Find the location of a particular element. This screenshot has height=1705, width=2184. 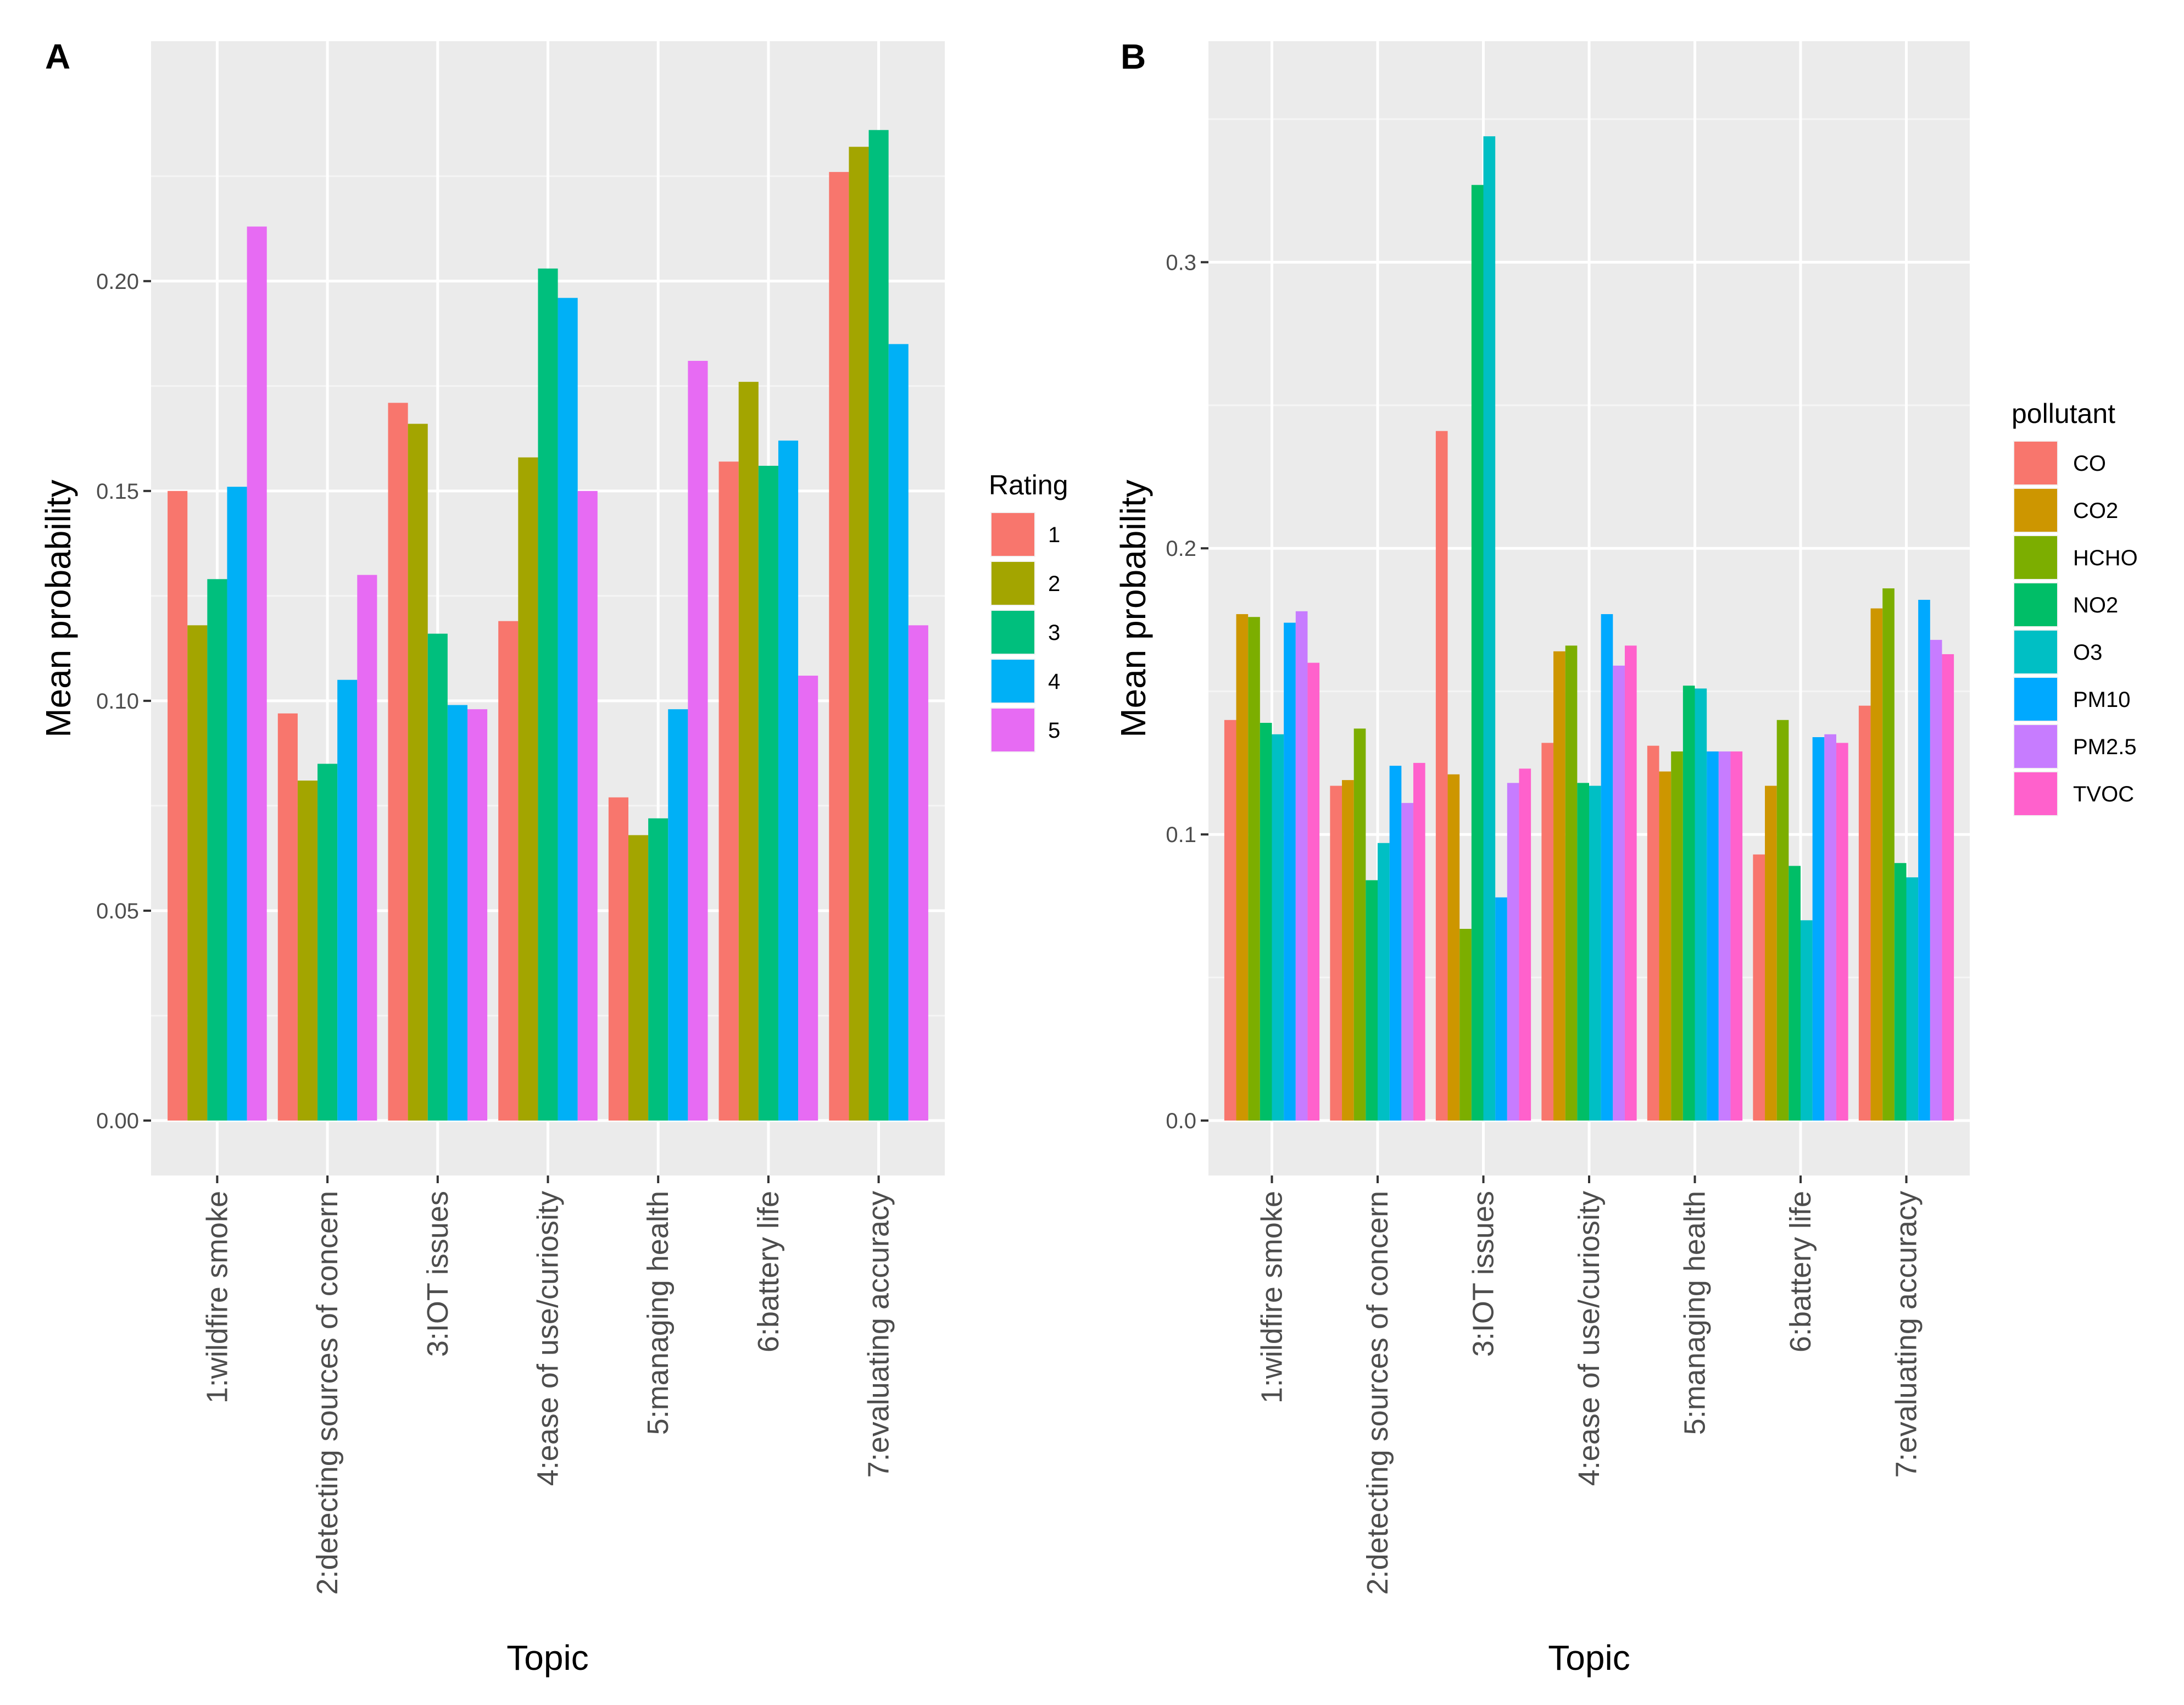

pa-ytick-label: 0.15 is located at coordinates (118, 492).